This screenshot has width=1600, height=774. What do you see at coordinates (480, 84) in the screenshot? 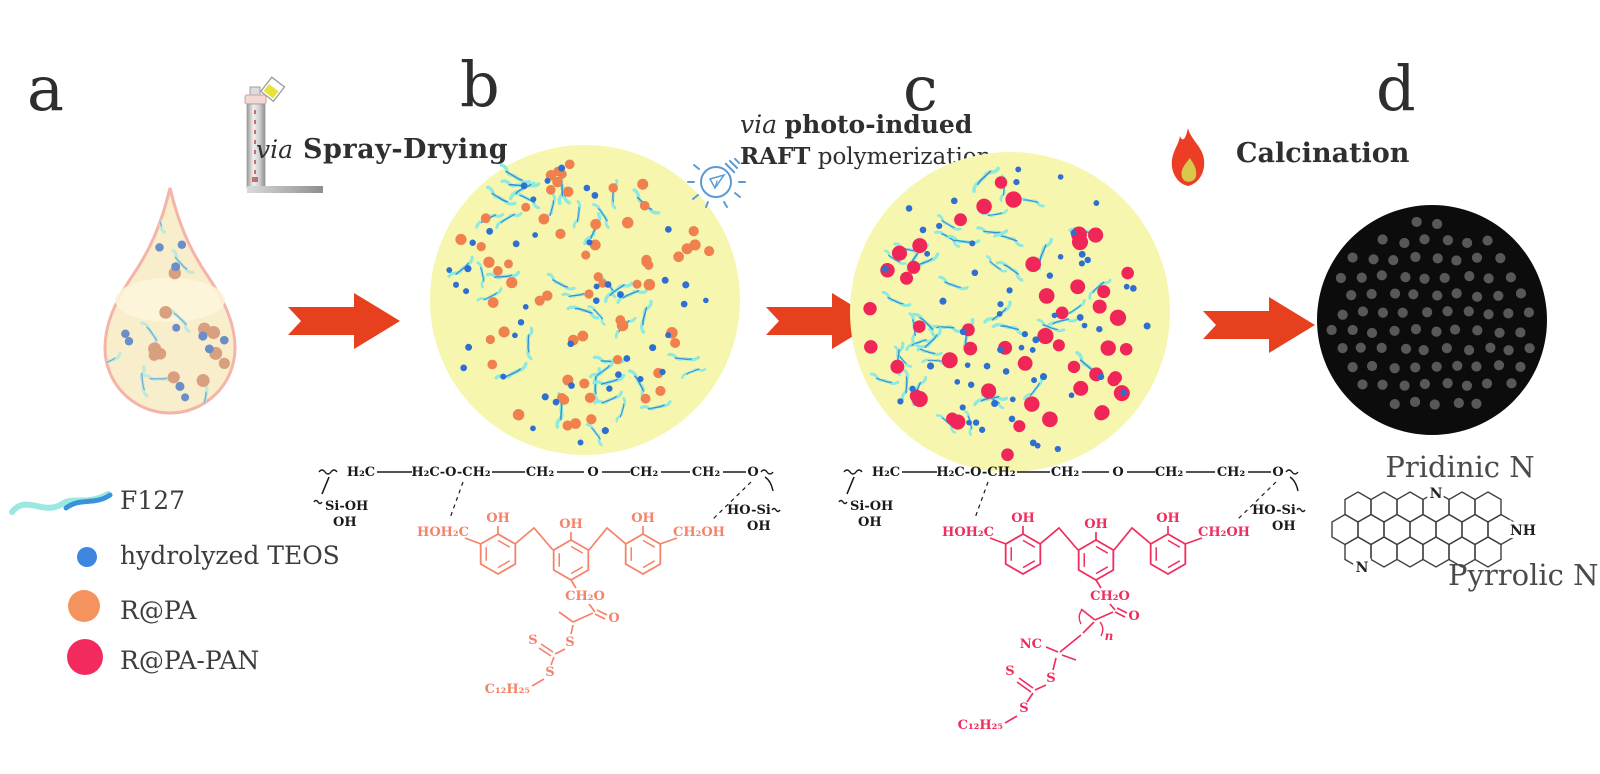
I see `panel-label-b: b` at bounding box center [480, 84].